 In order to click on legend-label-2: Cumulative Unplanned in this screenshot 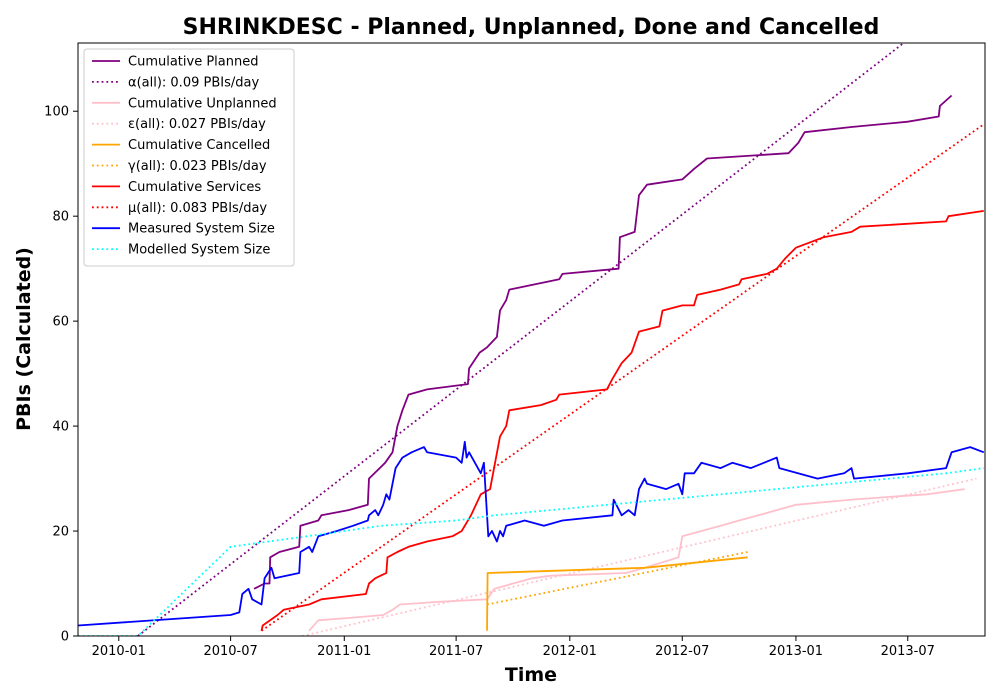, I will do `click(202, 103)`.